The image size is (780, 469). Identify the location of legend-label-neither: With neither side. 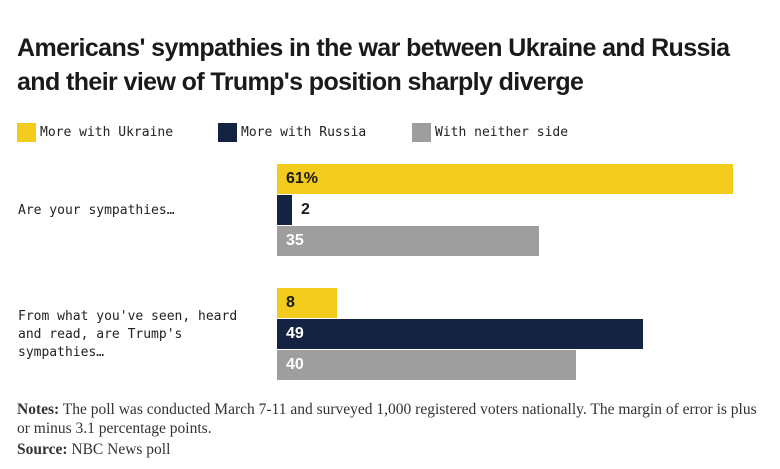
(502, 132).